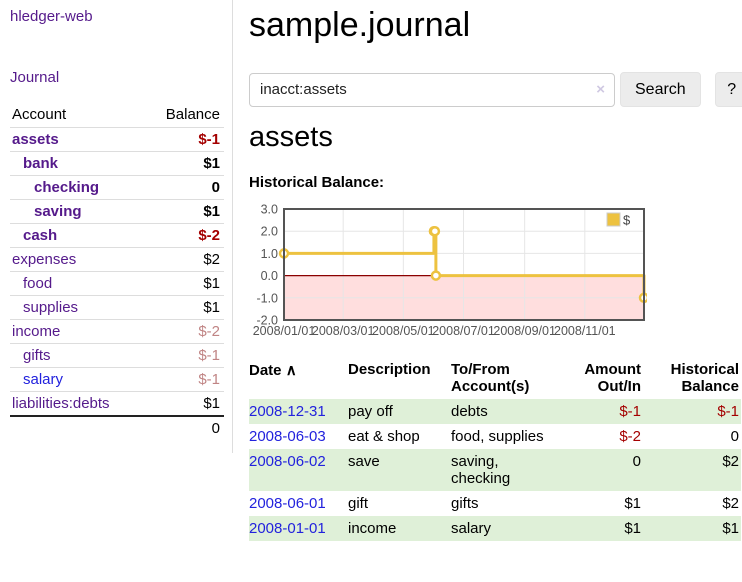  What do you see at coordinates (265, 370) in the screenshot?
I see `date-header-label: Date` at bounding box center [265, 370].